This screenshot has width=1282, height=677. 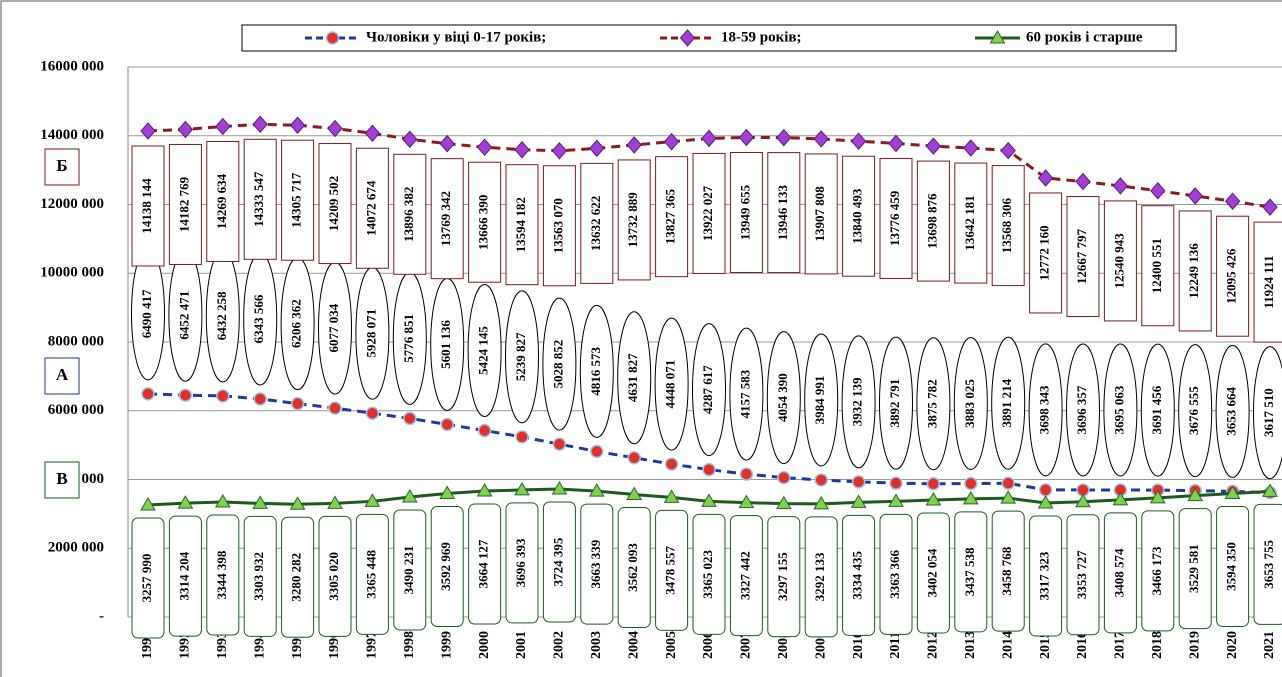 I want to click on data-label: 14138 144, so click(x=146, y=206).